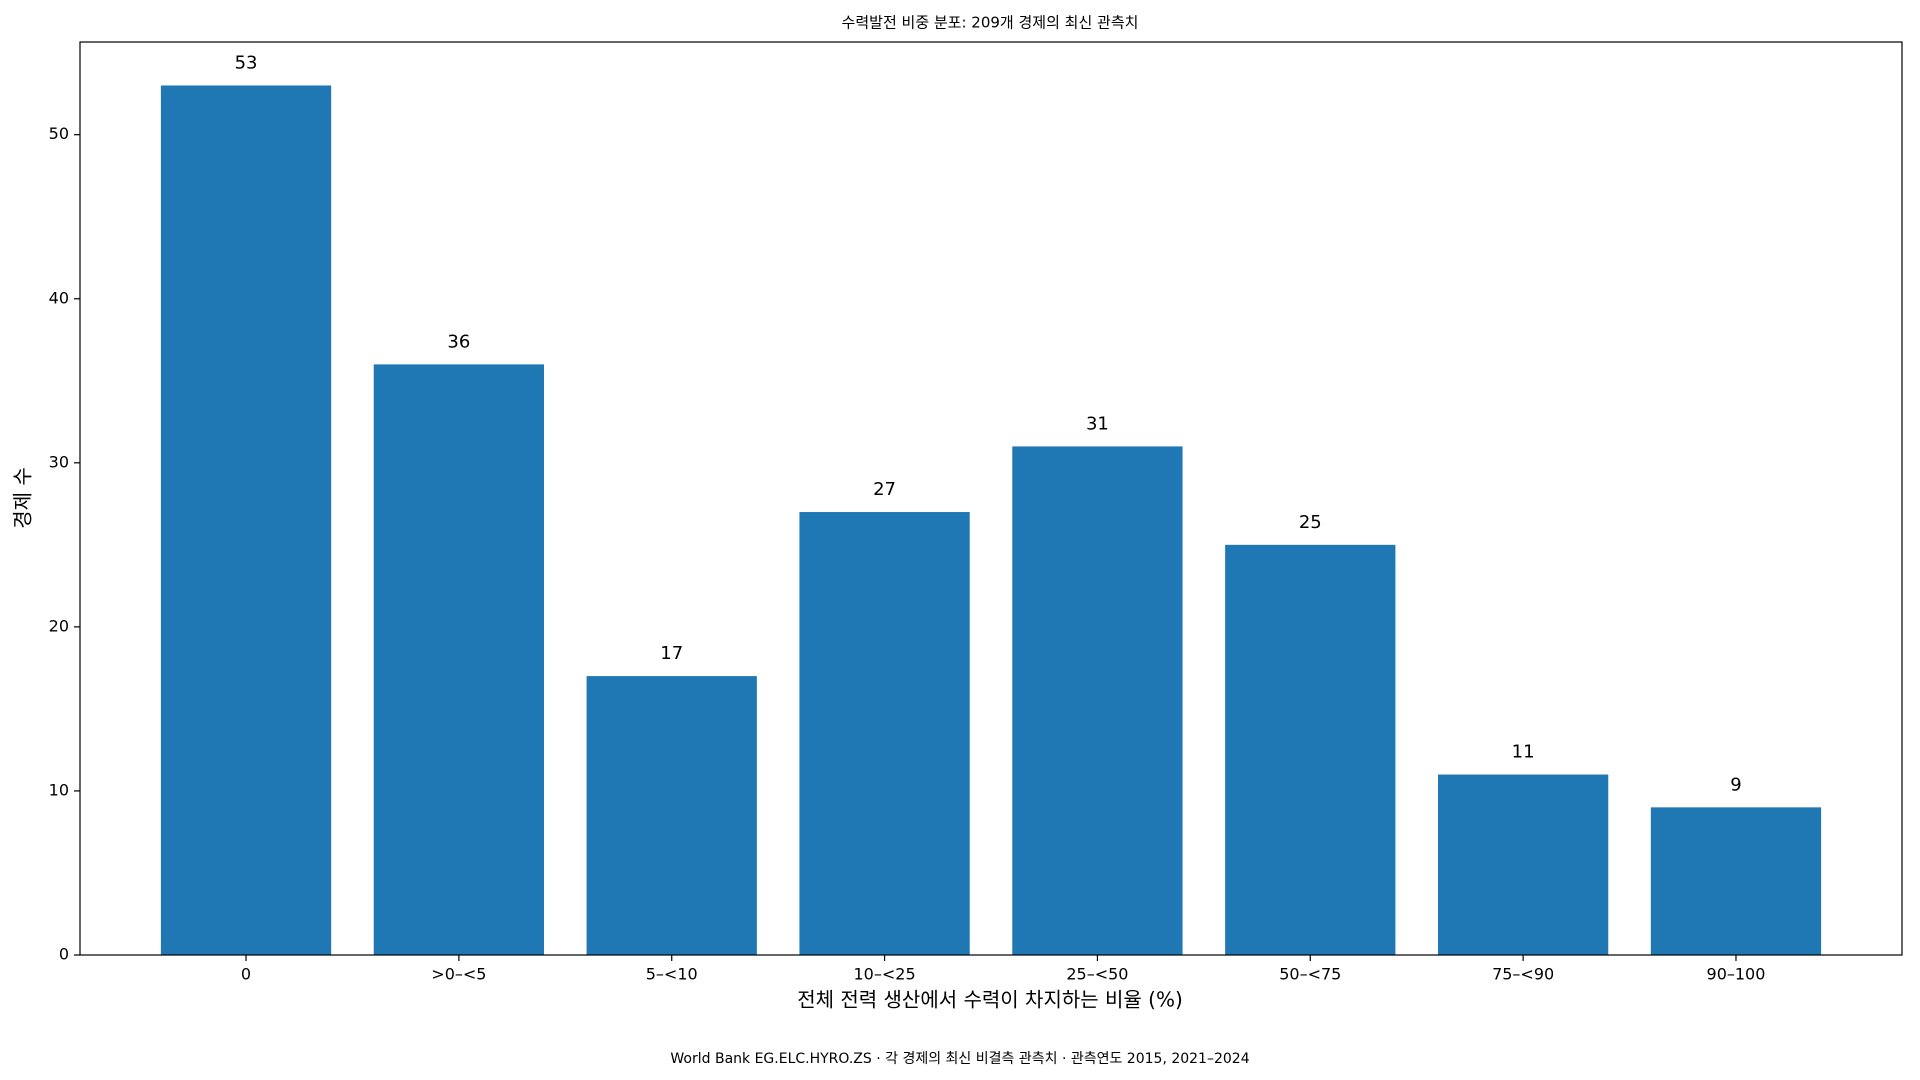 The height and width of the screenshot is (1080, 1920). I want to click on y-axis-label: 경제 수, so click(23, 498).